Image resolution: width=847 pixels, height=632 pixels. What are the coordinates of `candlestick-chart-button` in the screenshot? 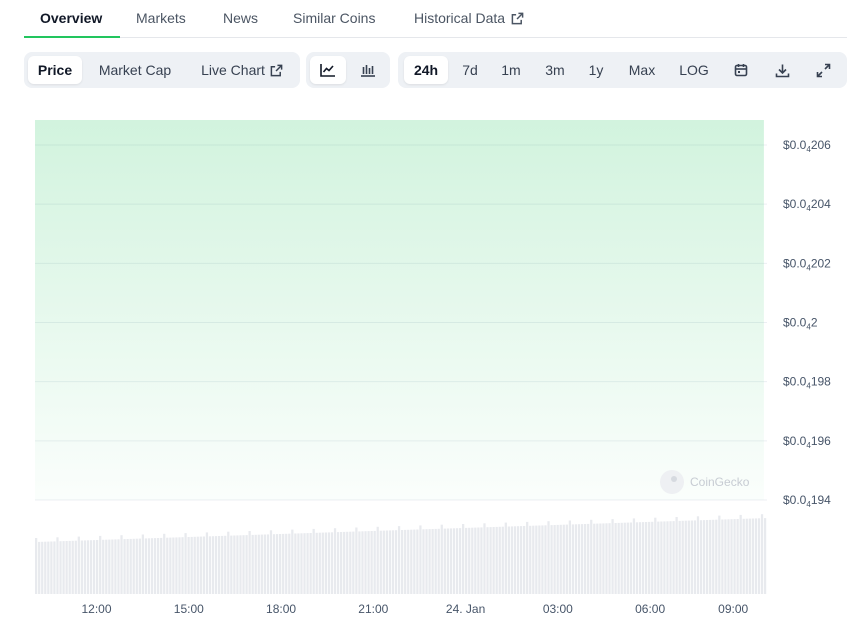 It's located at (368, 70).